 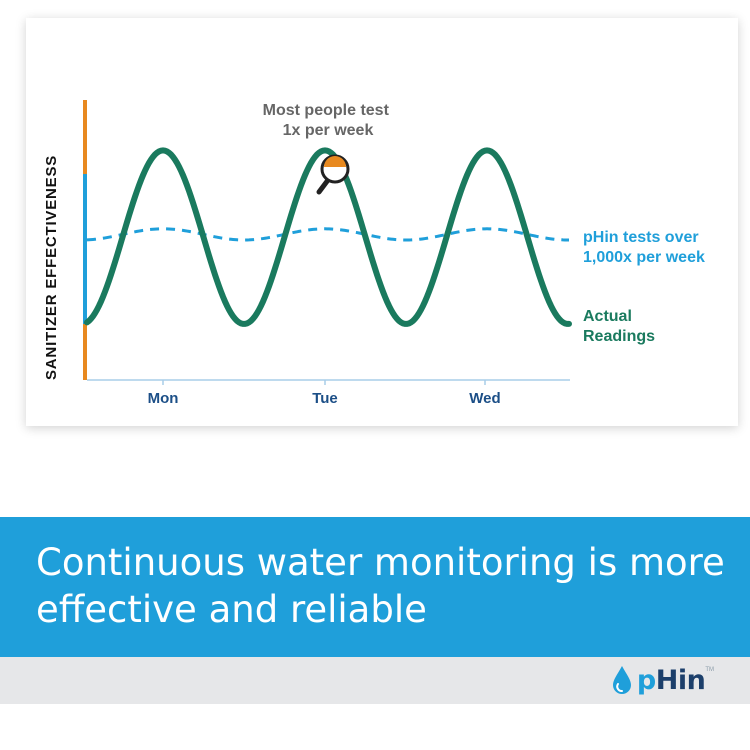 I want to click on phin-logo: pHin TM, so click(x=662, y=680).